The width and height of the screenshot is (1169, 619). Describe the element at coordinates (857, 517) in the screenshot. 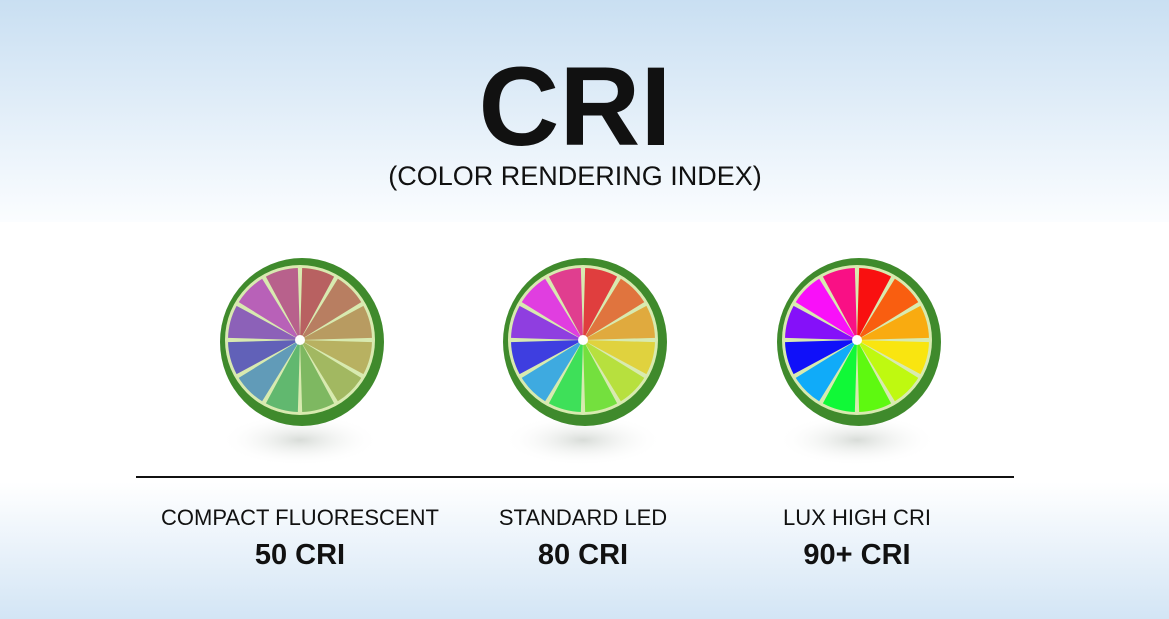

I see `item-label: LUX HIGH CRI` at that location.